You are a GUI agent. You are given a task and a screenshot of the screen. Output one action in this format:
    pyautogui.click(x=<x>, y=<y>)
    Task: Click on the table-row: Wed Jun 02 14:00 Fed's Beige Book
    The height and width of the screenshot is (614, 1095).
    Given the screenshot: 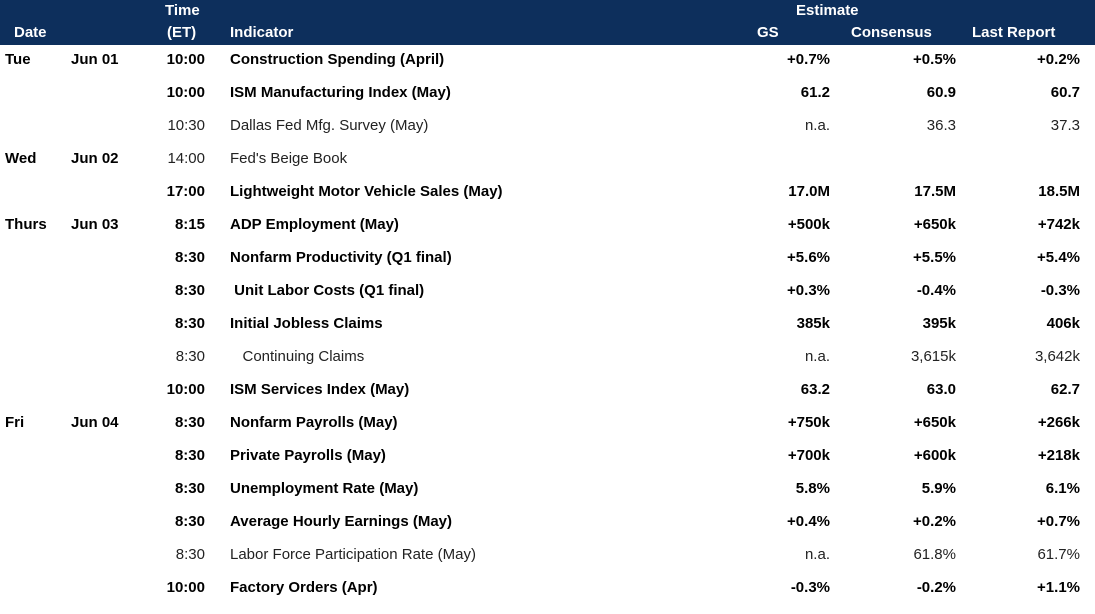 What is the action you would take?
    pyautogui.click(x=547, y=160)
    